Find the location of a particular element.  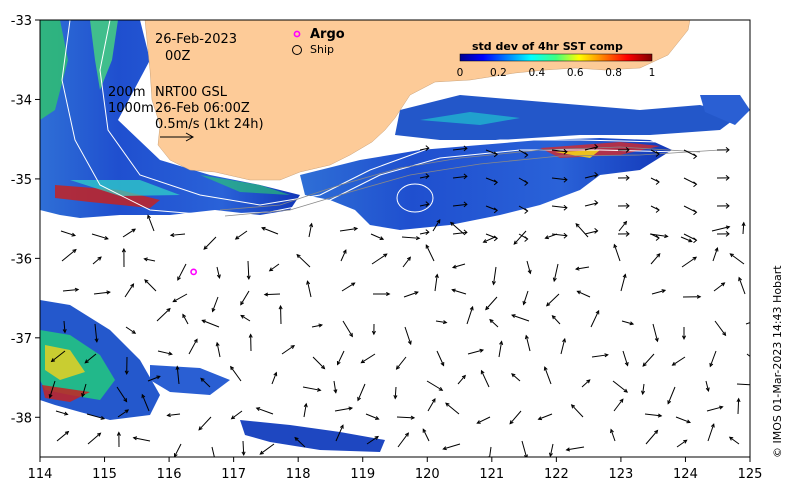

argo-legend-label: Argo is located at coordinates (327, 34).